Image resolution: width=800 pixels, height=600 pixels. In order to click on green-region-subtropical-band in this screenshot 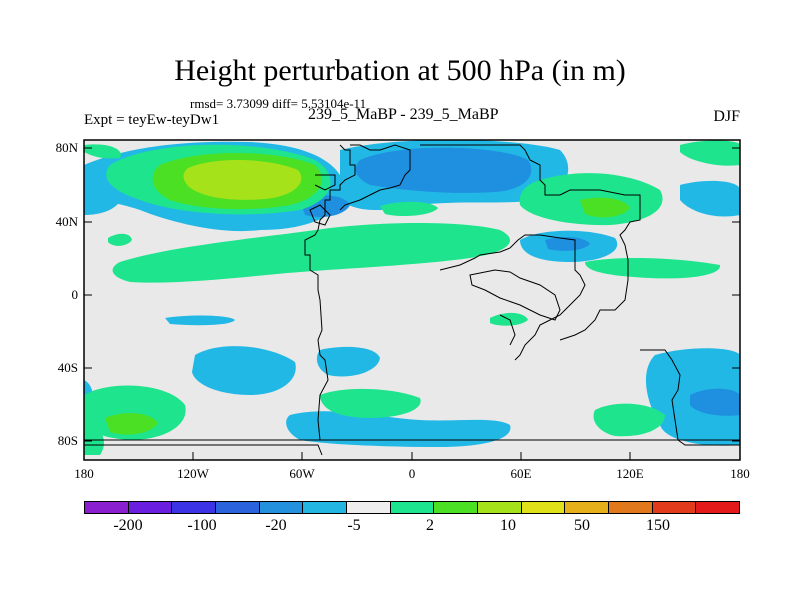, I will do `click(311, 253)`.